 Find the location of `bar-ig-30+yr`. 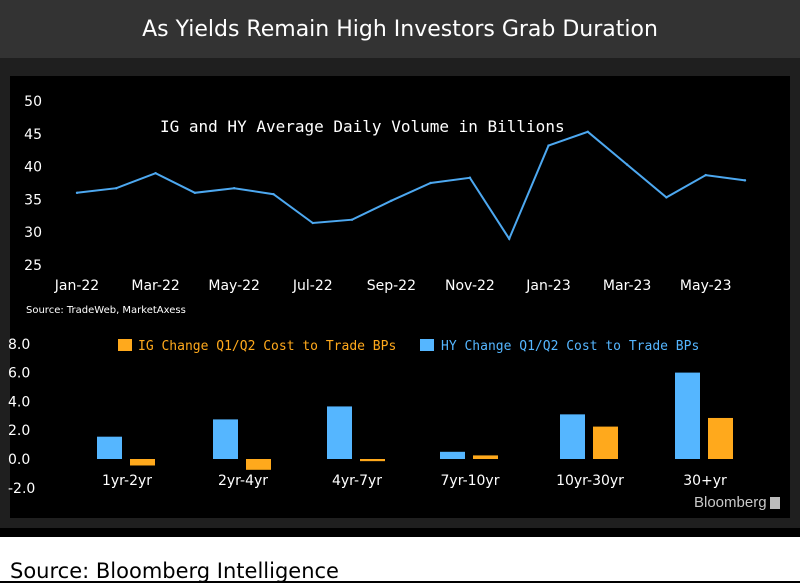

bar-ig-30+yr is located at coordinates (720, 438).